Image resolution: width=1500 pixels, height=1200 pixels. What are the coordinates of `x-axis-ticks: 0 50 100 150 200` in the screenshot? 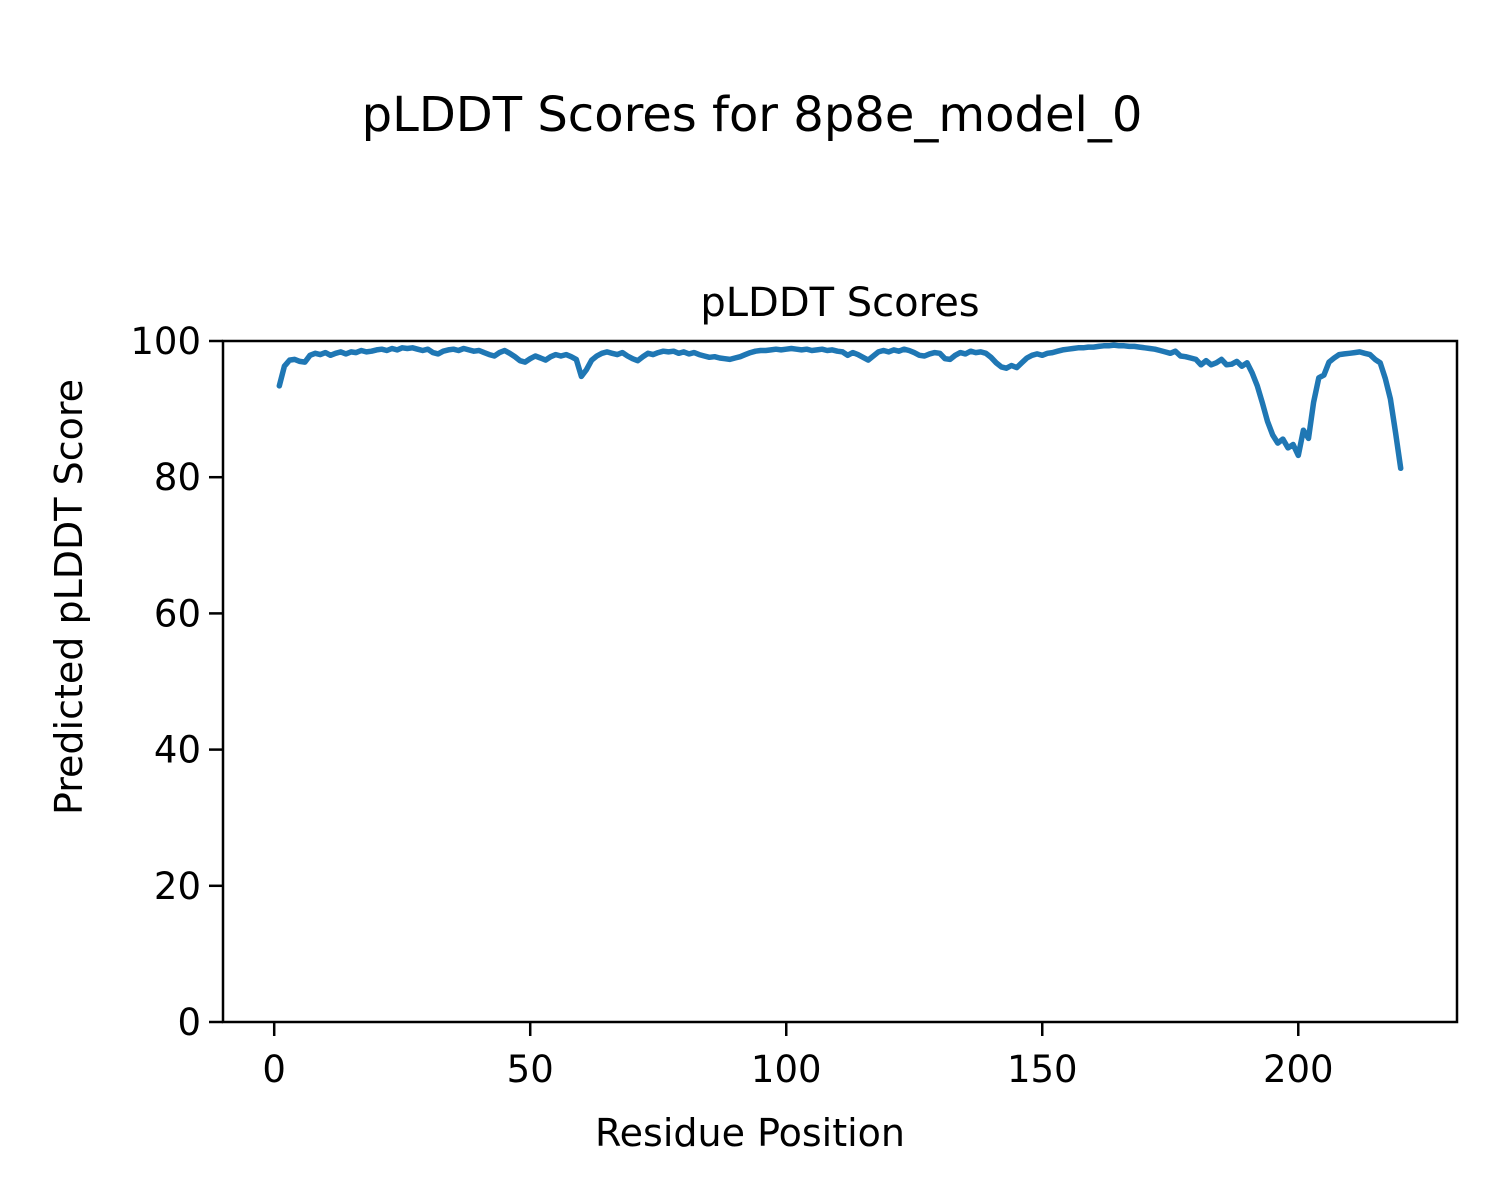 It's located at (798, 1056).